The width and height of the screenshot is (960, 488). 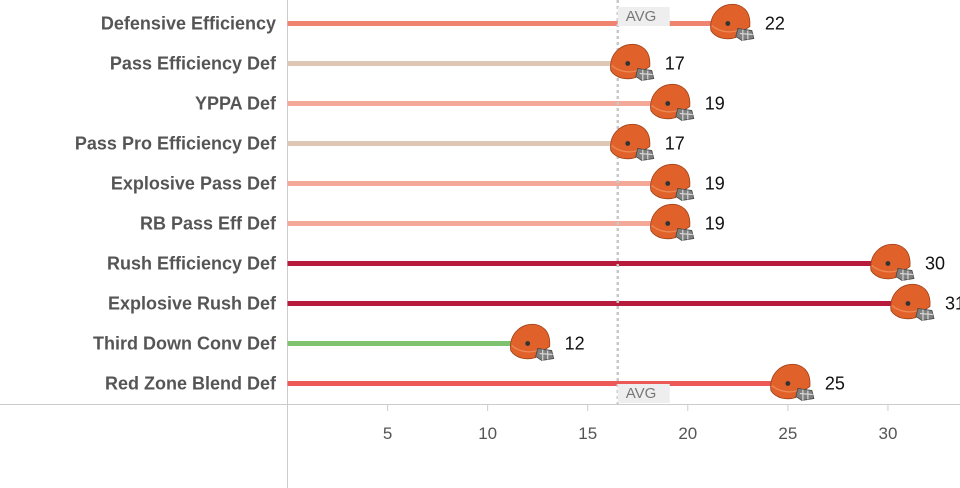 I want to click on x-tick-label: 10, so click(x=487, y=433).